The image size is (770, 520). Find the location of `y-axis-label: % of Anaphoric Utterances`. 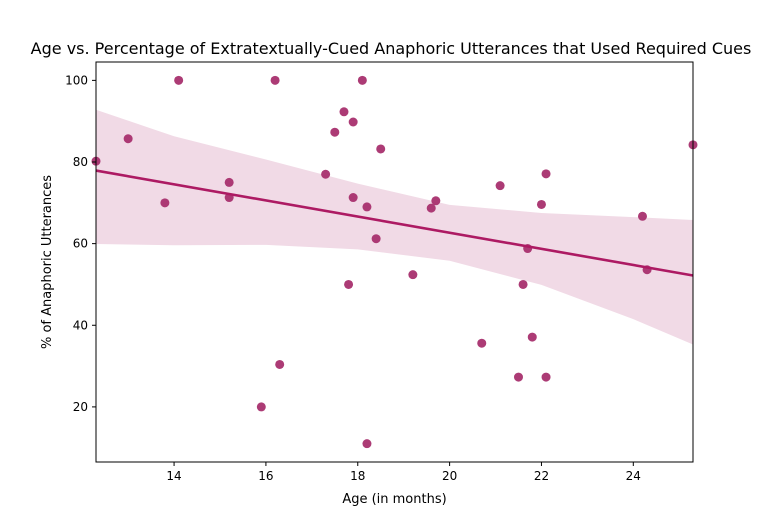

y-axis-label: % of Anaphoric Utterances is located at coordinates (47, 262).